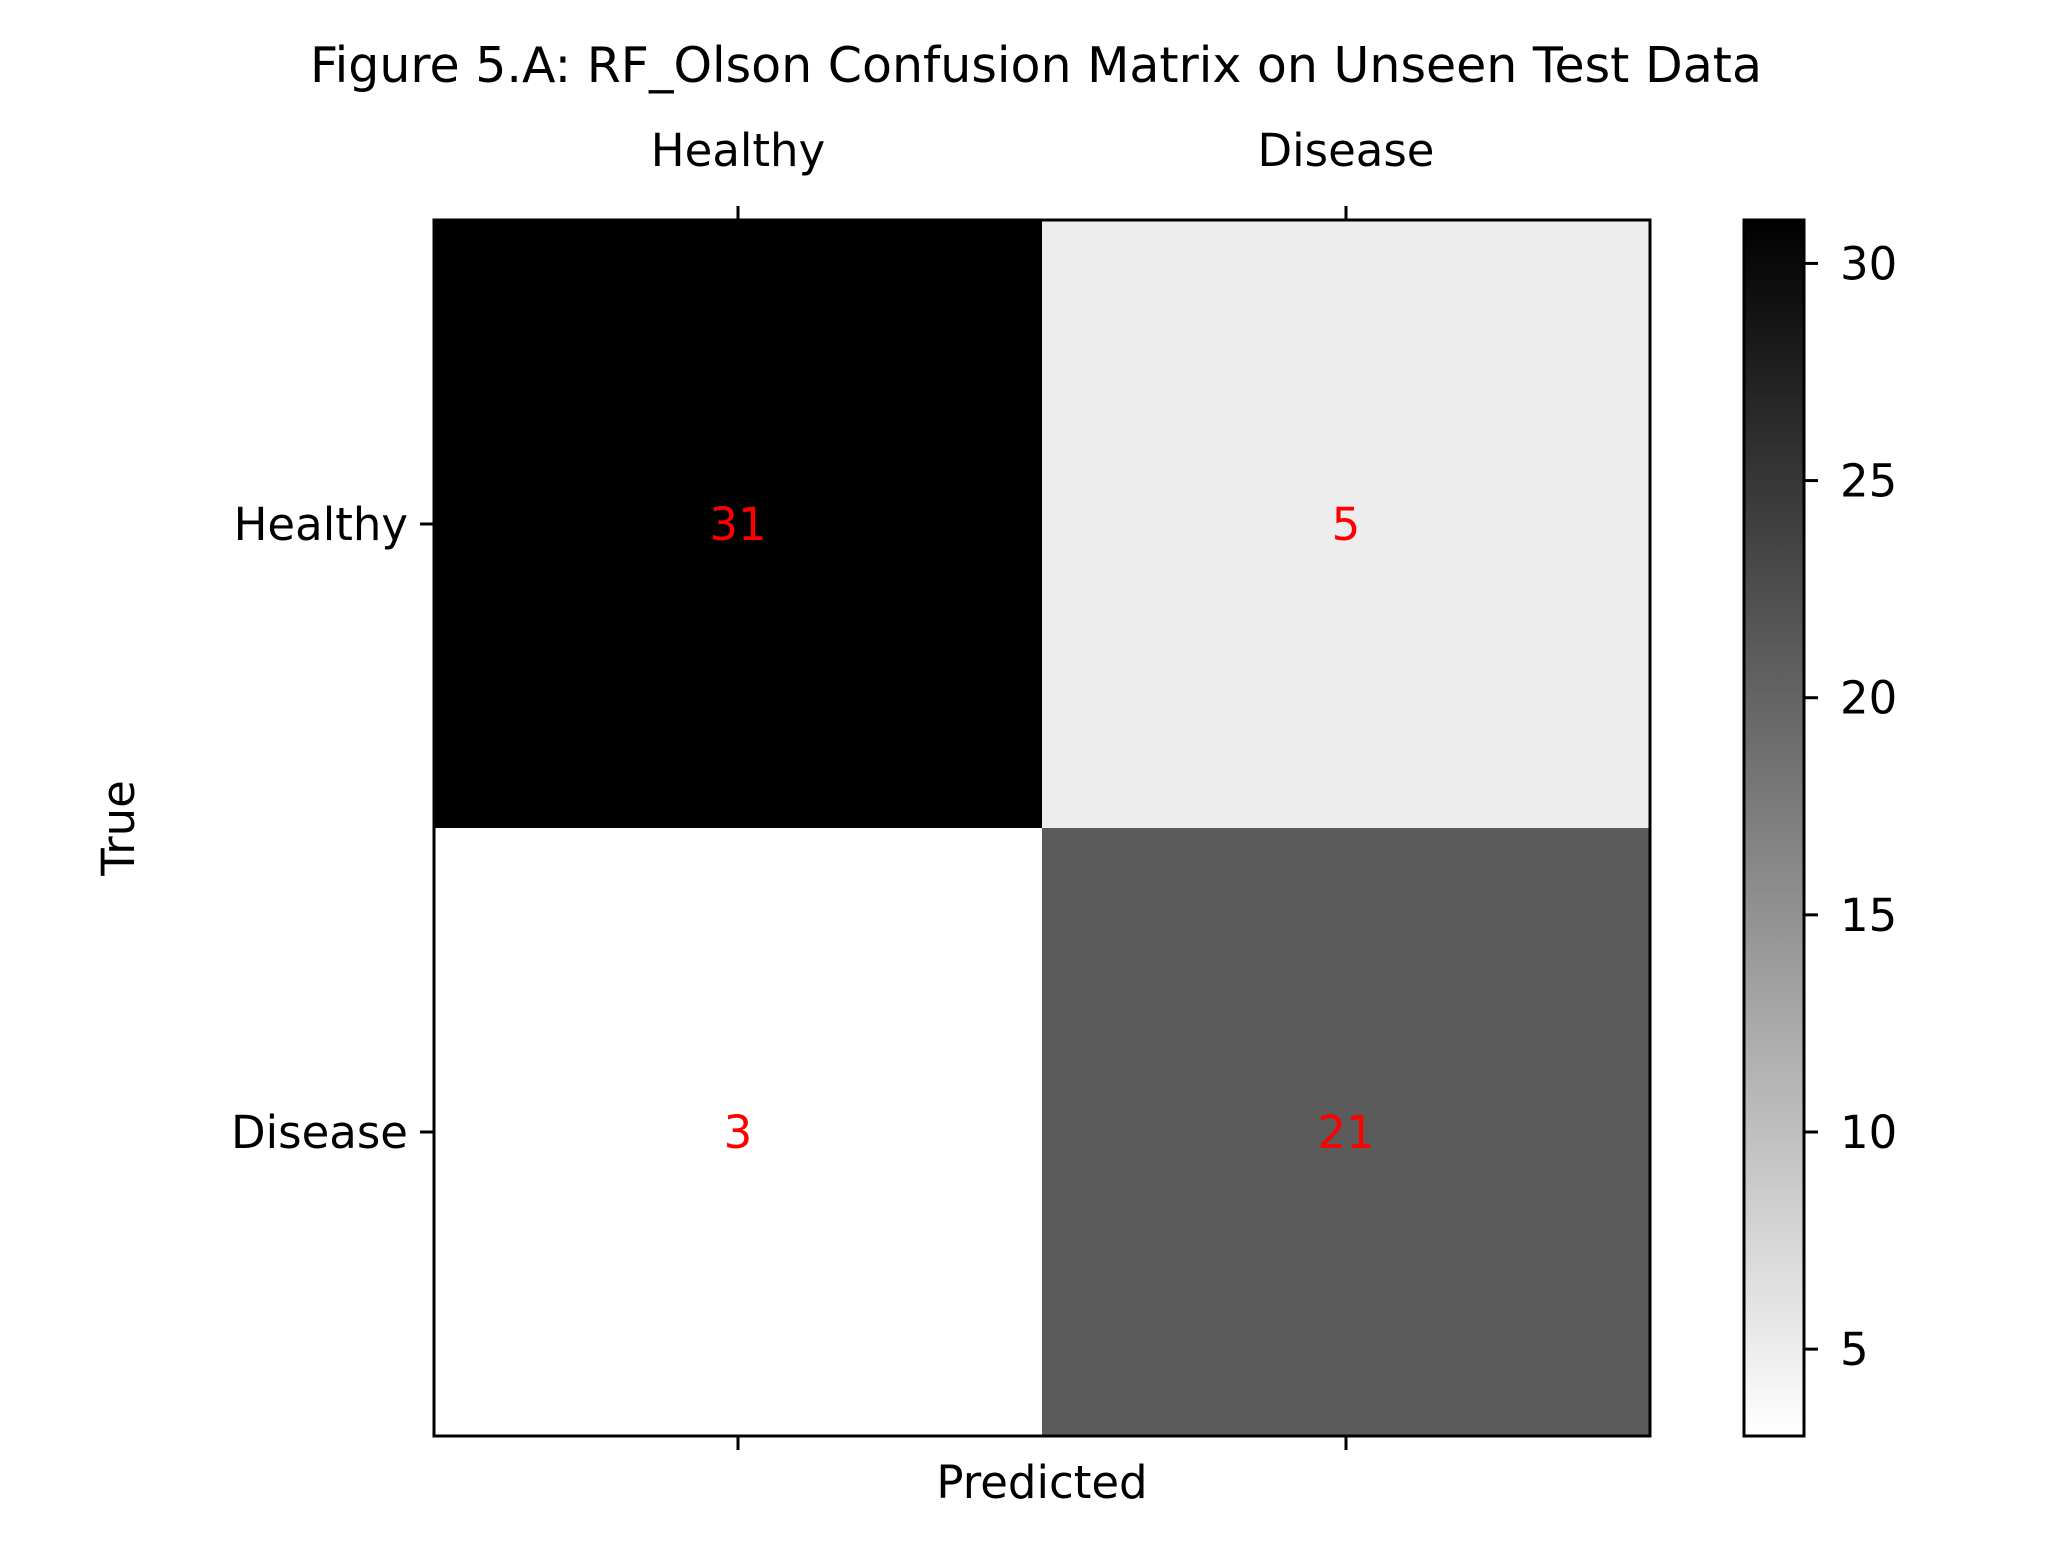 This screenshot has width=2072, height=1544. I want to click on x-axis-label: Predicted, so click(1041, 1482).